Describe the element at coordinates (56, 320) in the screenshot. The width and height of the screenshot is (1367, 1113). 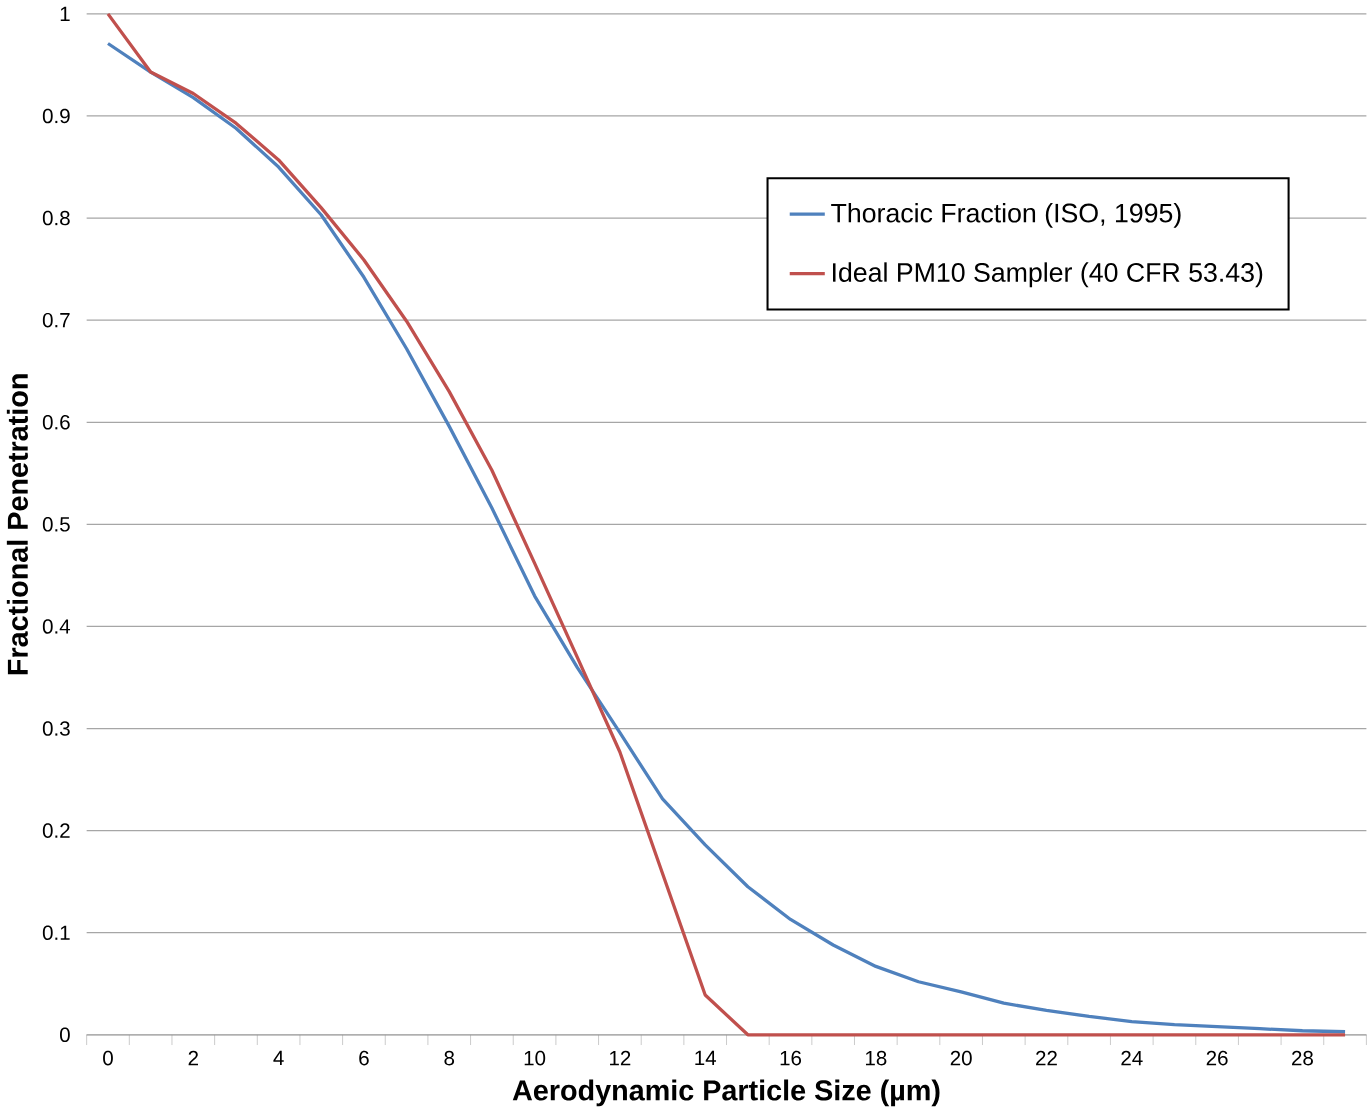
I see `y-tick-label: 0.7` at that location.